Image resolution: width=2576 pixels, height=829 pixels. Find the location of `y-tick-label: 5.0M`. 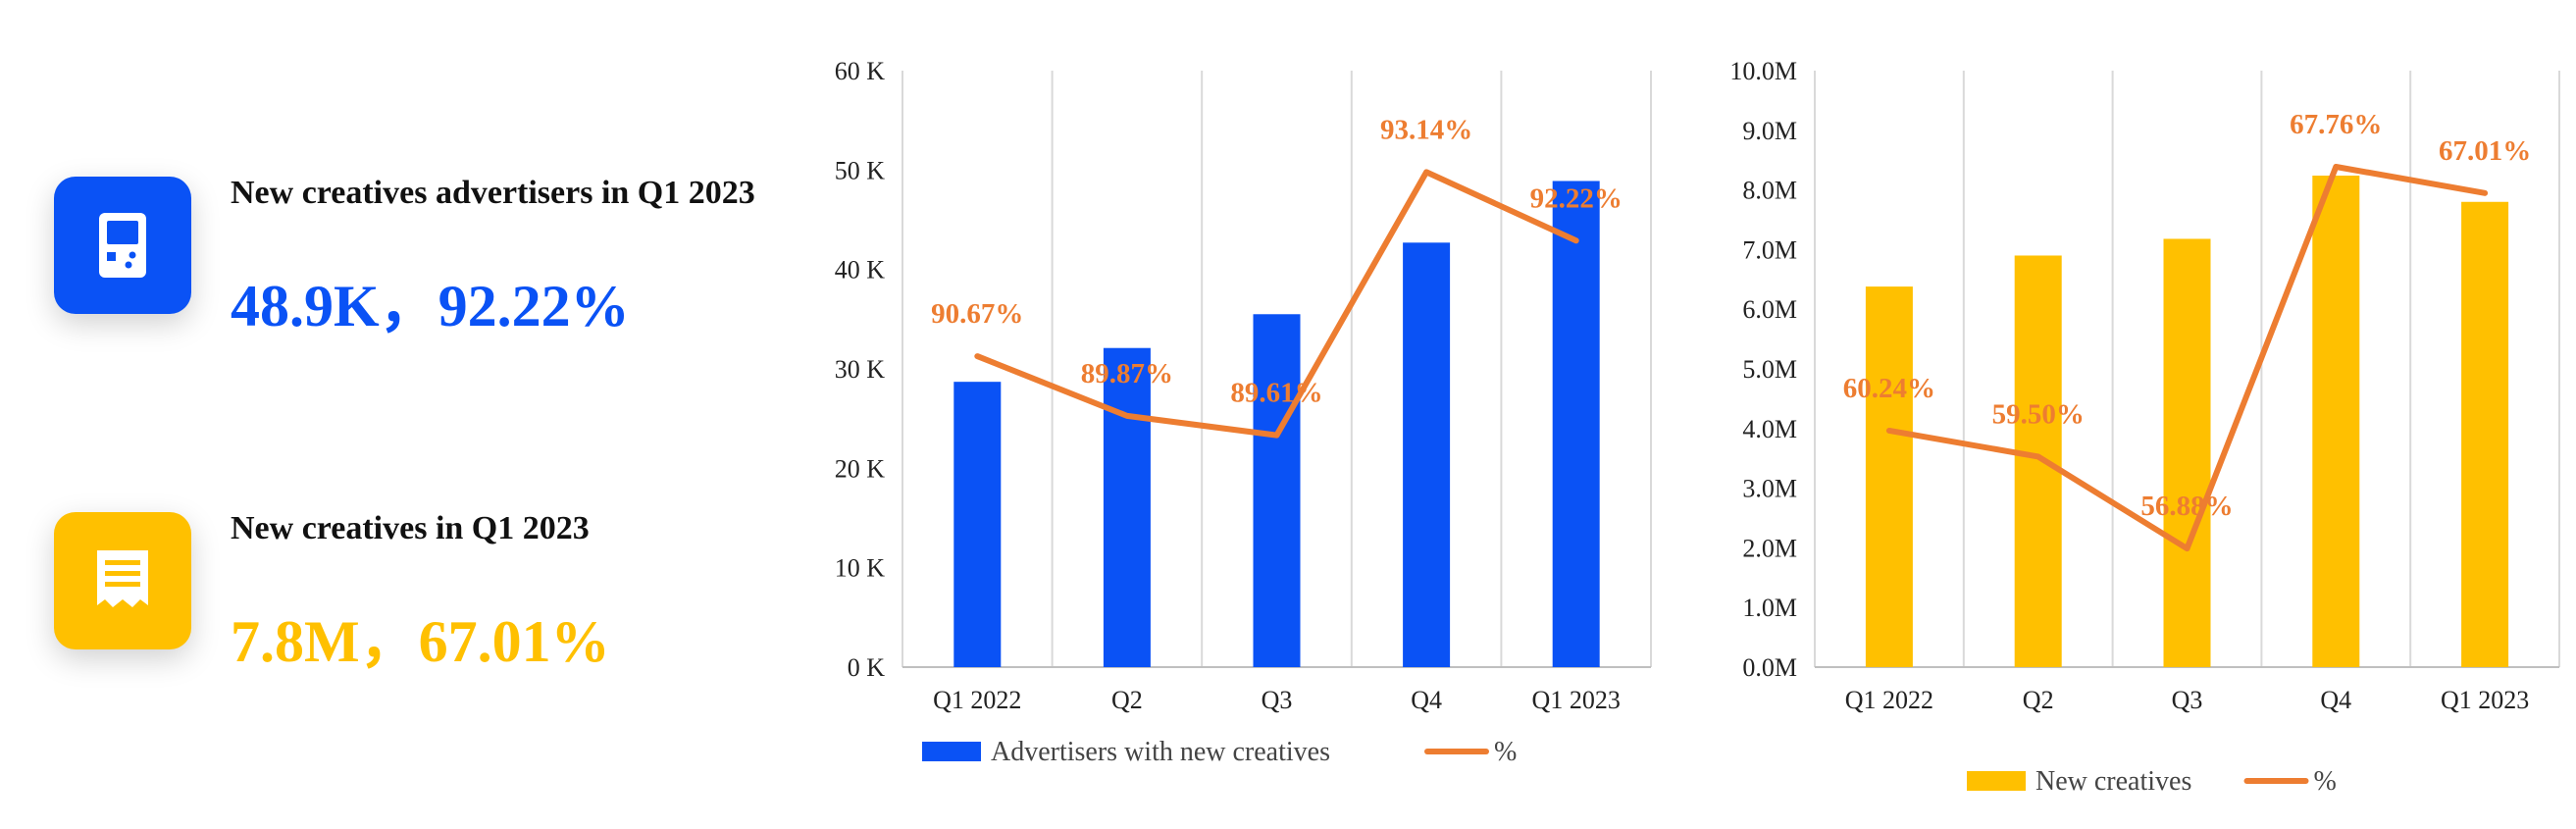

y-tick-label: 5.0M is located at coordinates (1769, 369).